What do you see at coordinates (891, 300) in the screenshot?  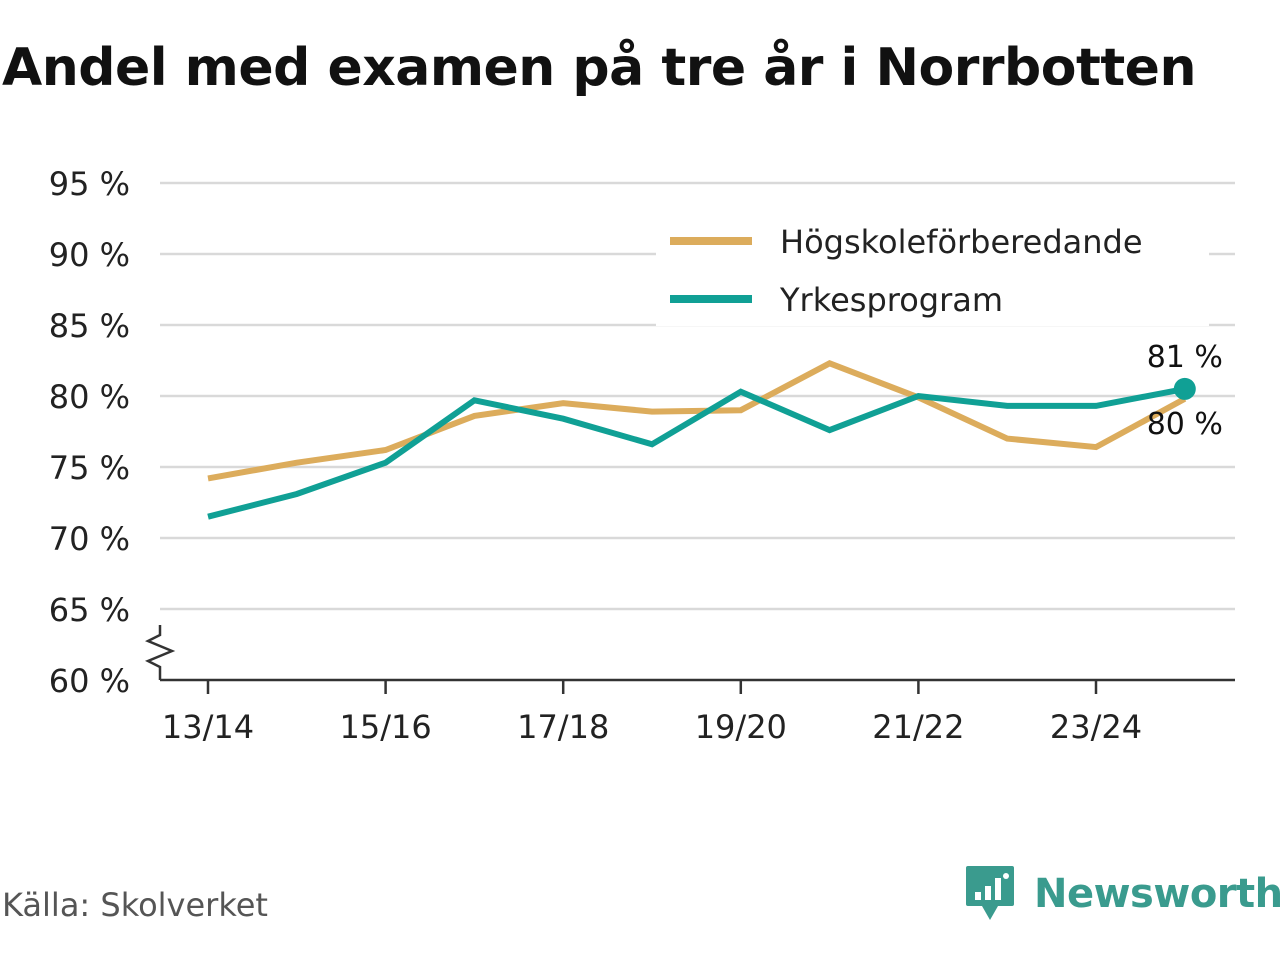 I see `legend-label: Yrkesprogram` at bounding box center [891, 300].